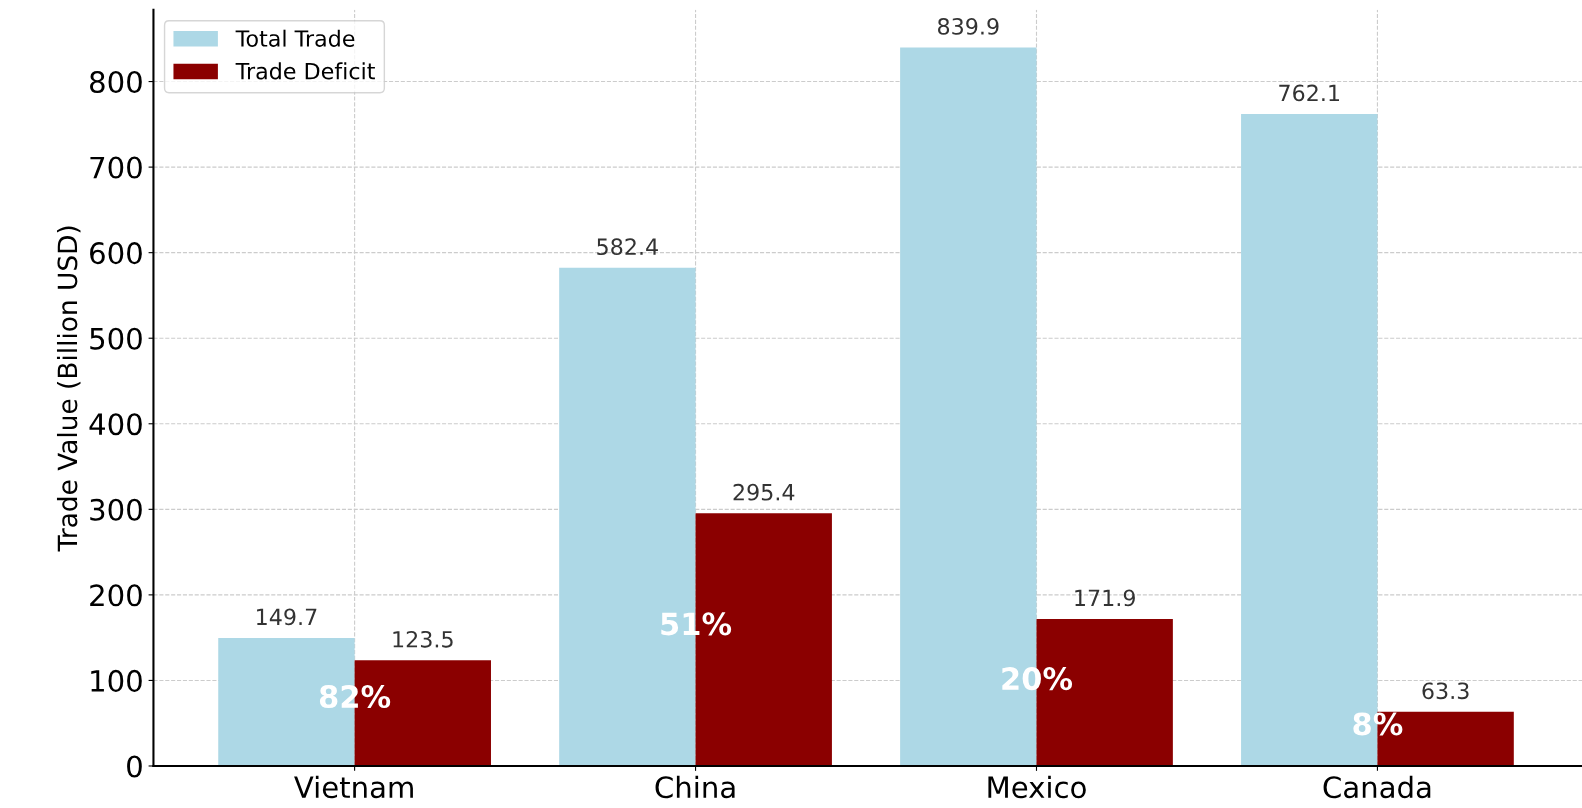 This screenshot has width=1582, height=808. Describe the element at coordinates (1377, 787) in the screenshot. I see `x-tick-label: Canada` at that location.